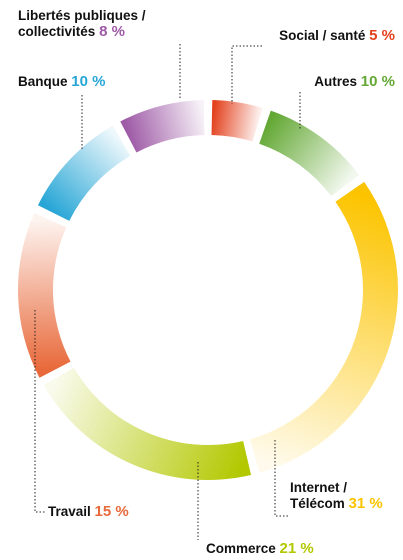  I want to click on value-label: 21 %, so click(296, 548).